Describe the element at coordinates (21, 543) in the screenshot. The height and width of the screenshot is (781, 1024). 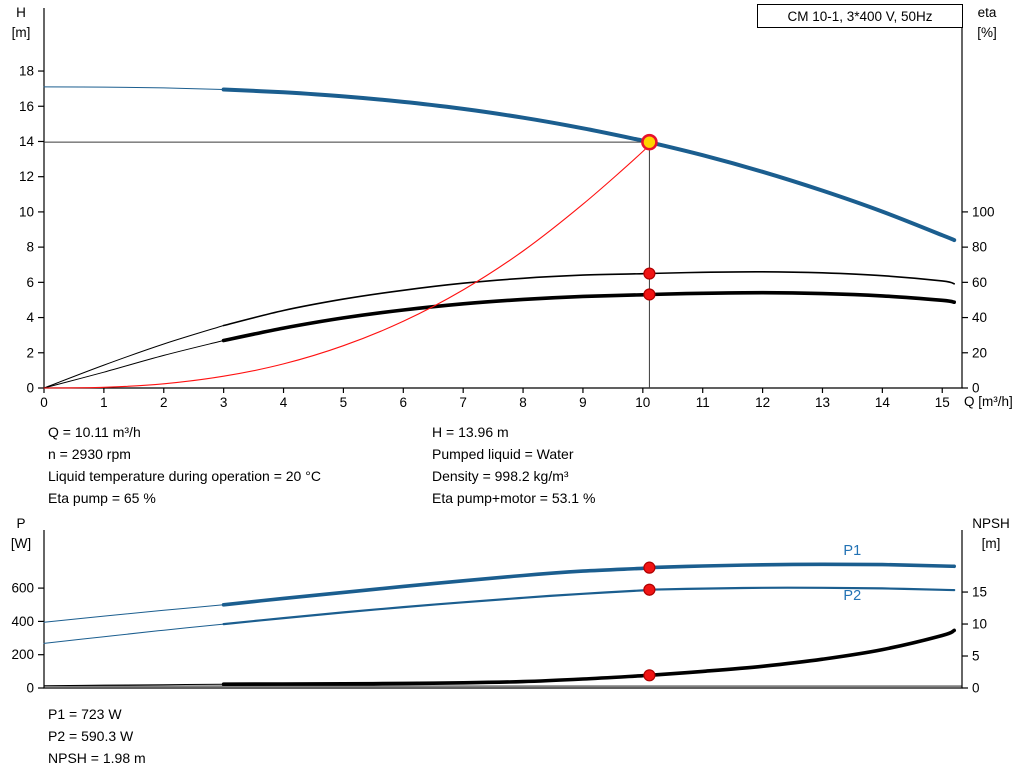
I see `p-axis-unit: [W]` at that location.